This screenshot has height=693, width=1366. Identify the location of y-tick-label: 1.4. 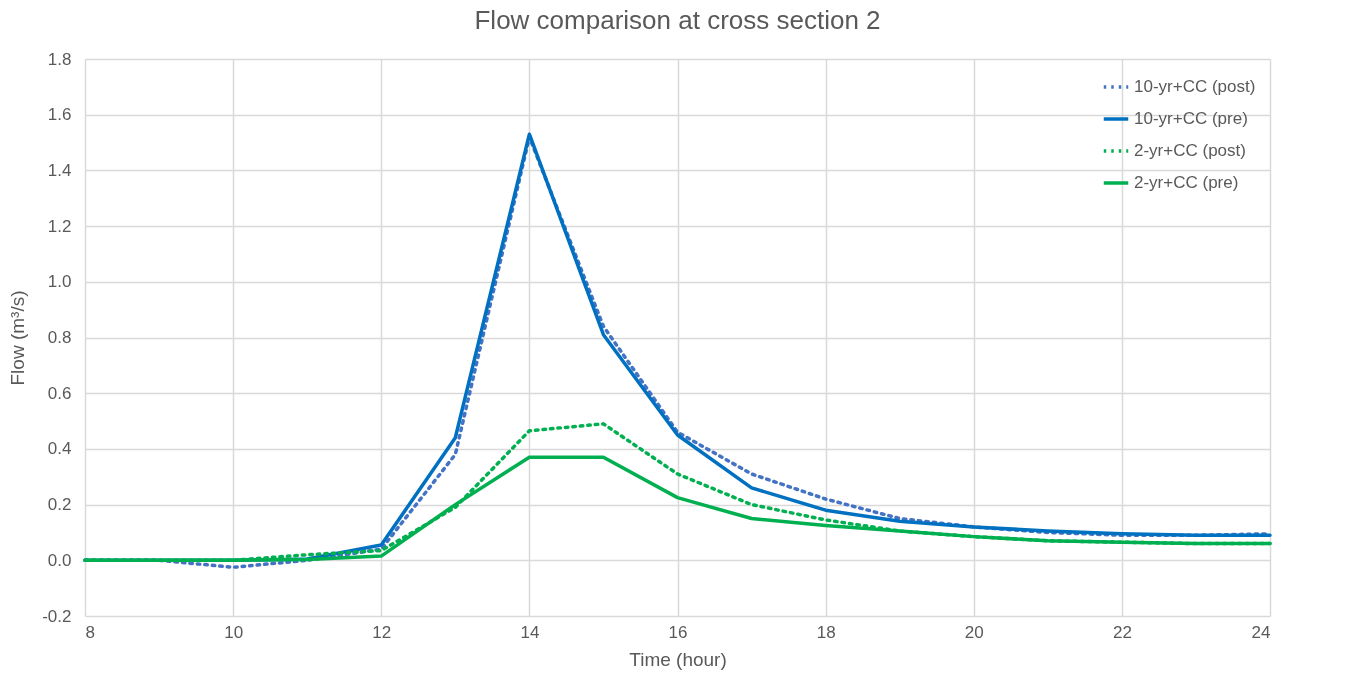
(59, 170).